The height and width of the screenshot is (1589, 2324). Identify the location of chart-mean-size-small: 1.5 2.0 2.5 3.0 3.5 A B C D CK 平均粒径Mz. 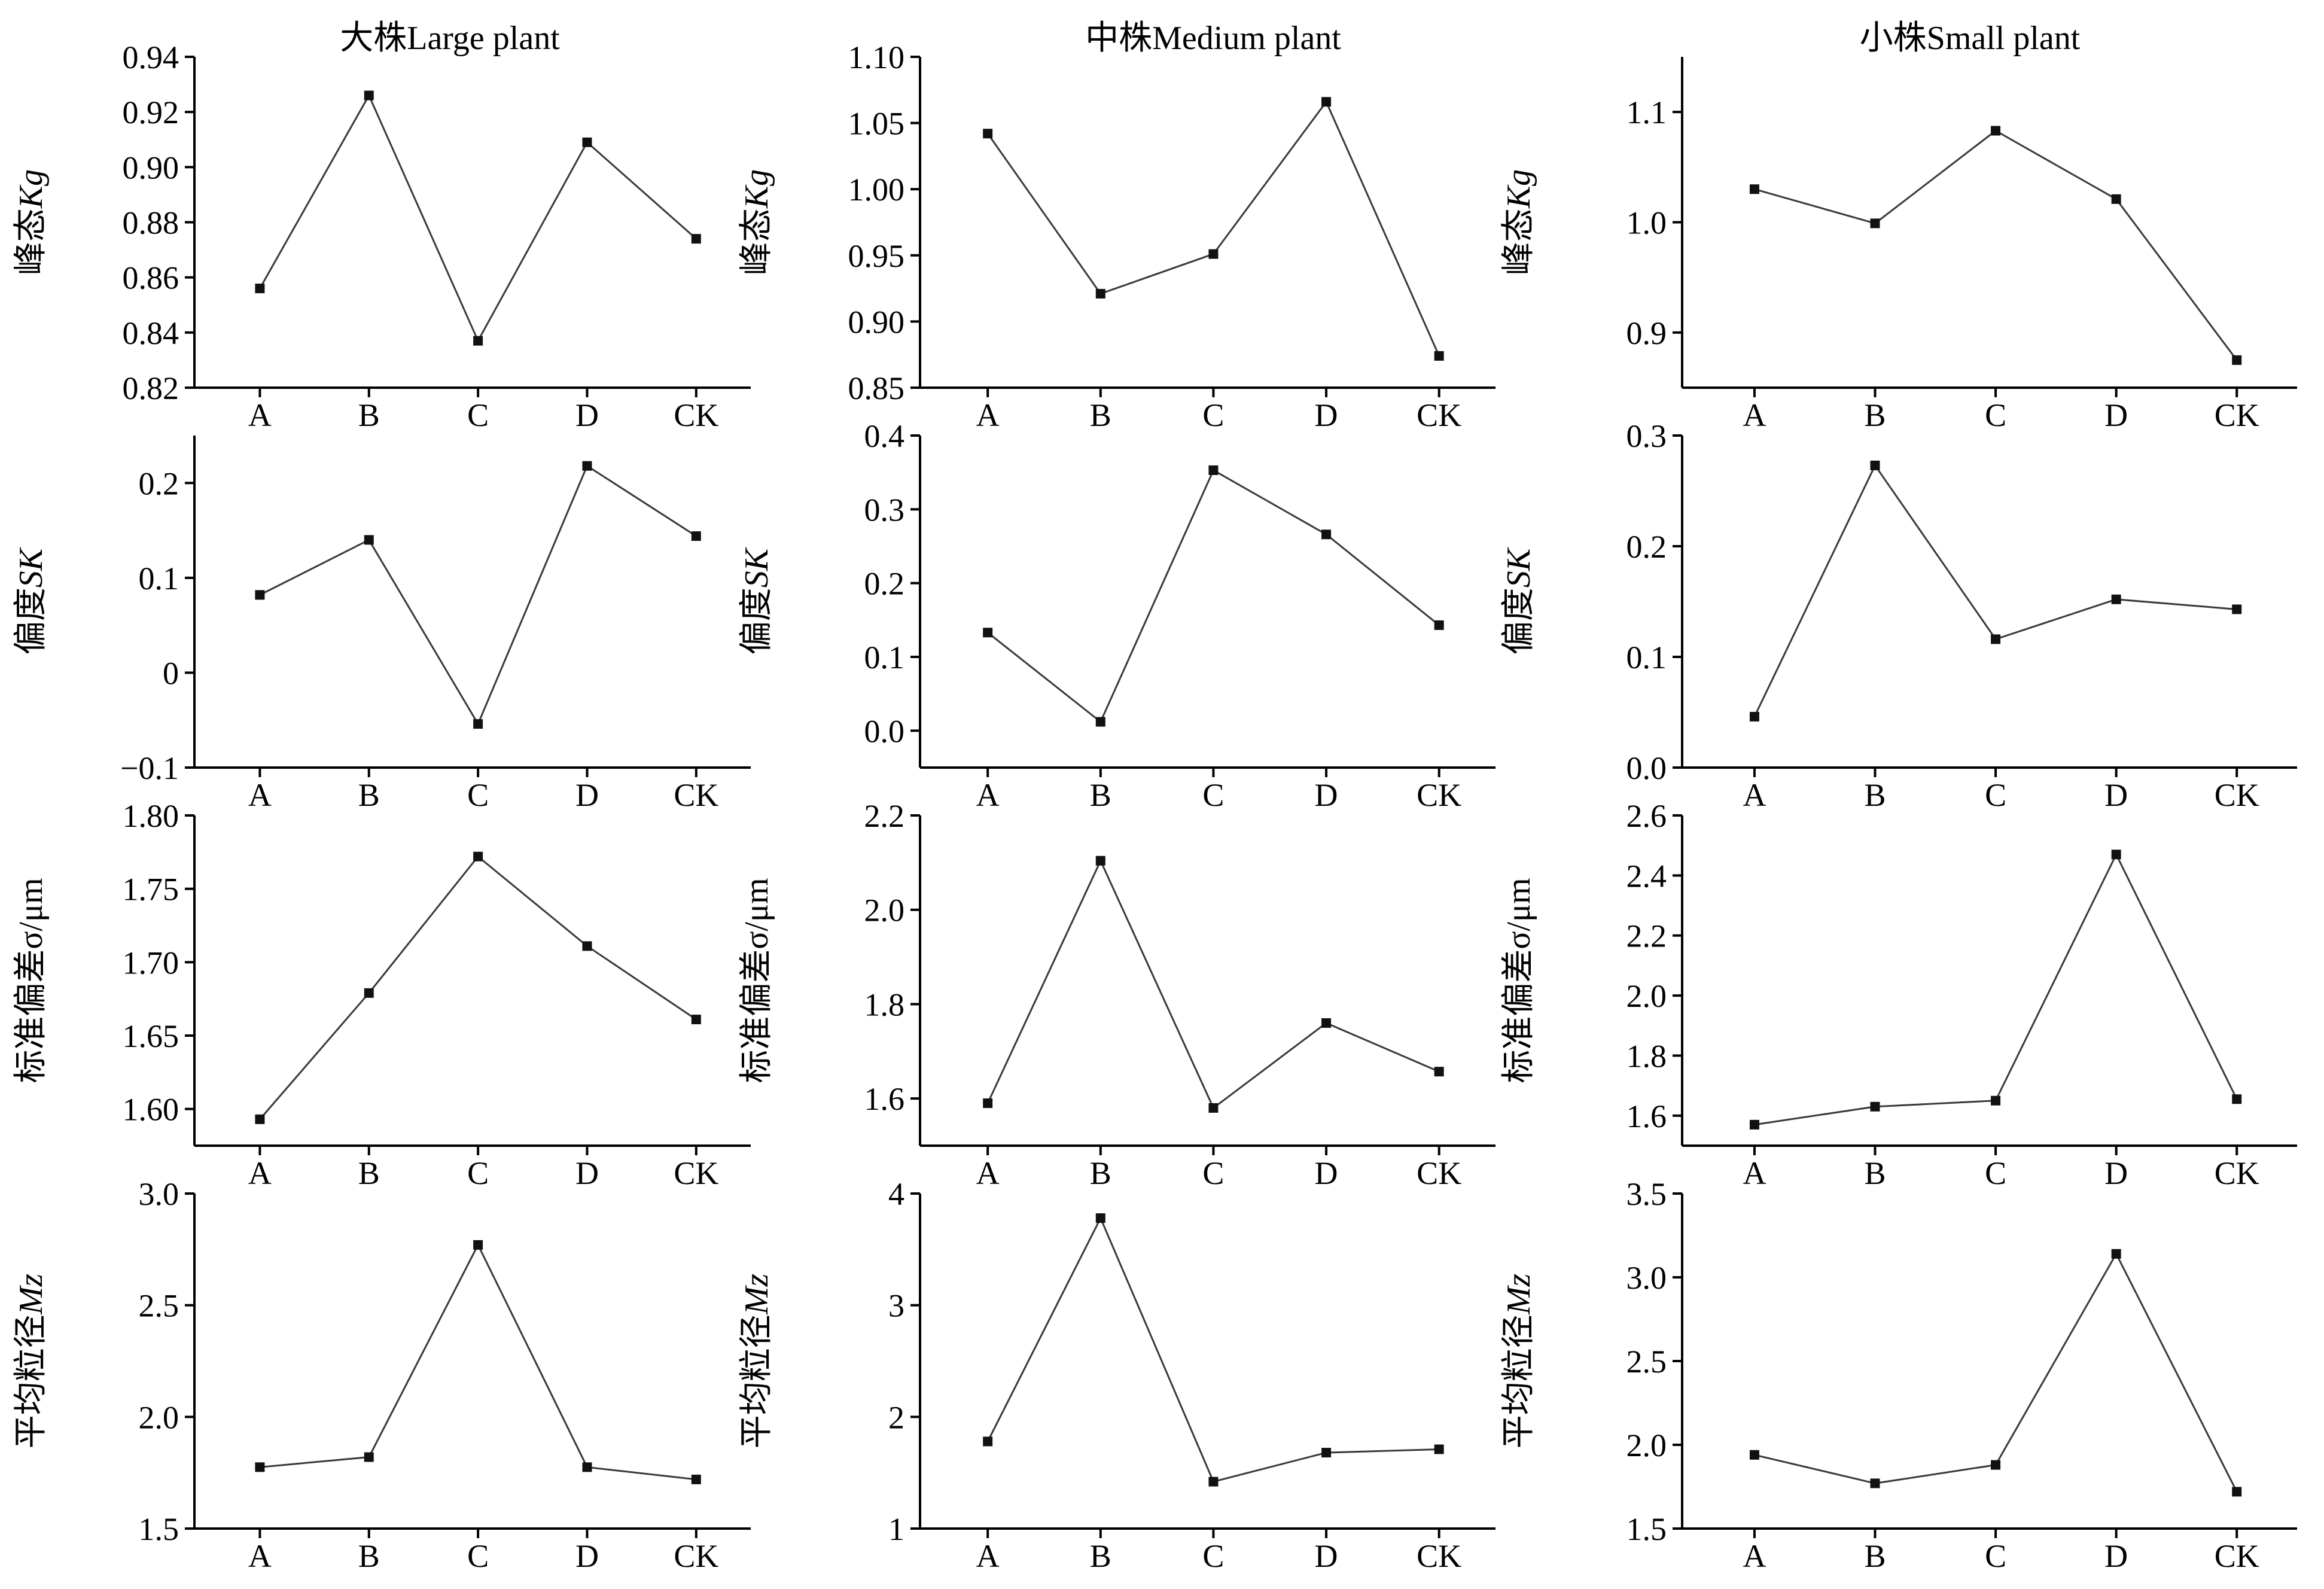
(1898, 1375).